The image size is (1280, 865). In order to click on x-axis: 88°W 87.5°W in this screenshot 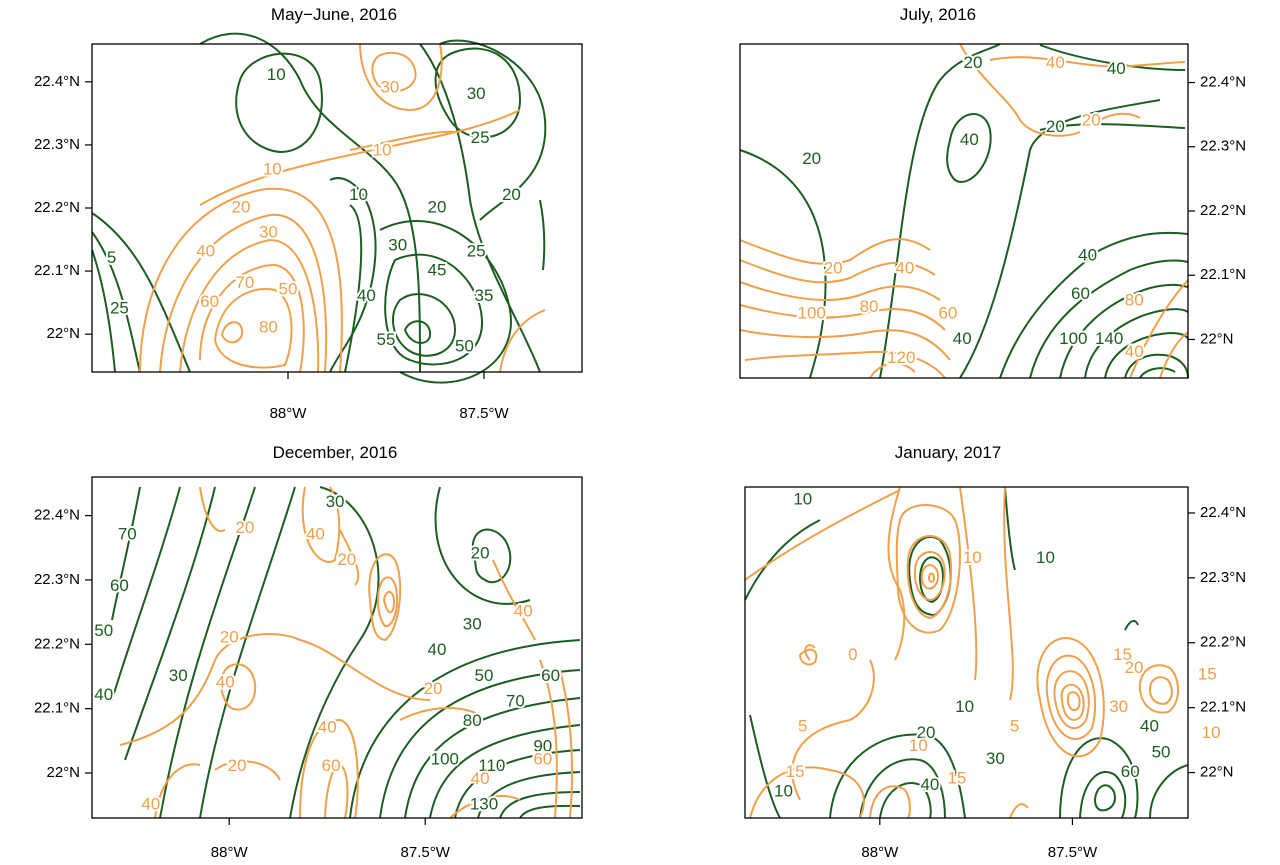, I will do `click(390, 397)`.